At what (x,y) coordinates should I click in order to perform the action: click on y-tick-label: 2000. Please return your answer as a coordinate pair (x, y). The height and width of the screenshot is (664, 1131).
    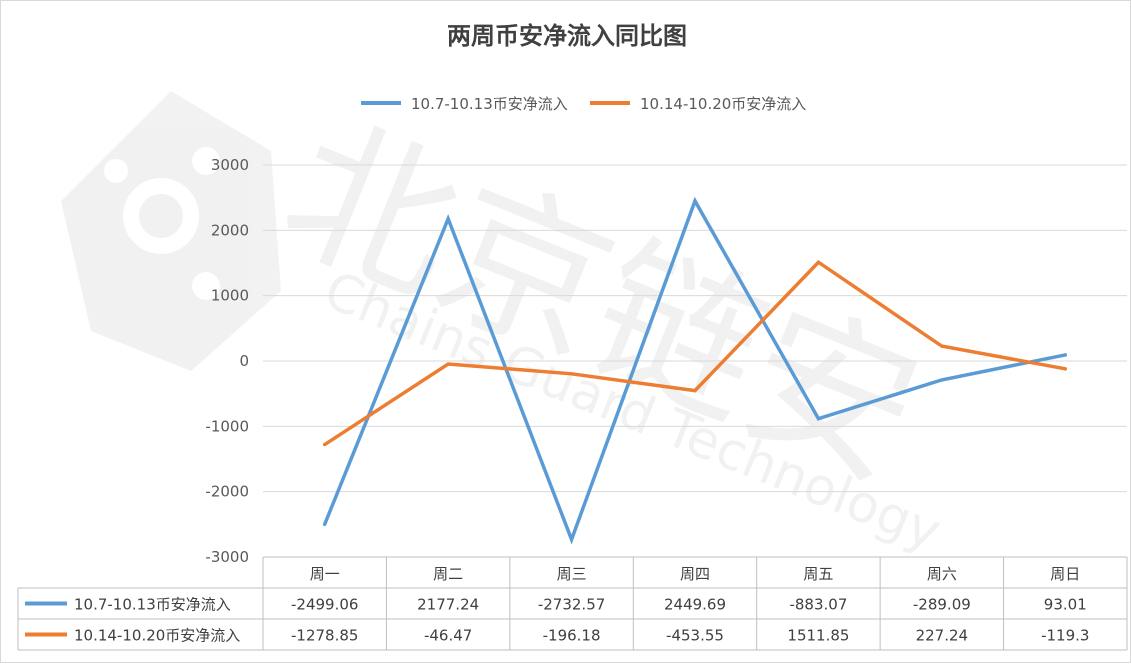
    Looking at the image, I should click on (230, 230).